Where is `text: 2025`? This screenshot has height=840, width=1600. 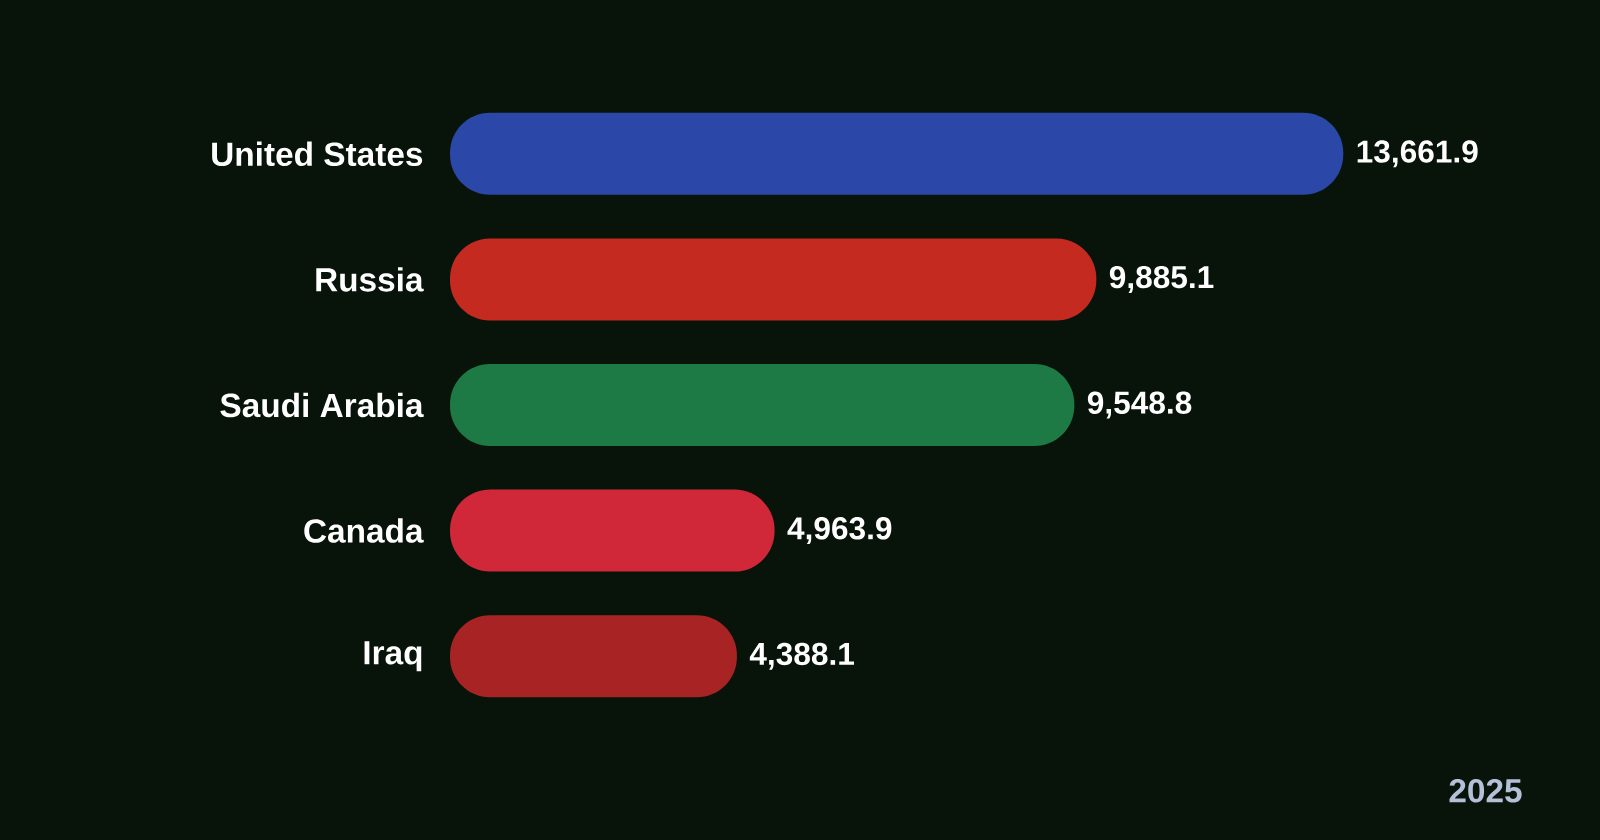
text: 2025 is located at coordinates (1485, 790).